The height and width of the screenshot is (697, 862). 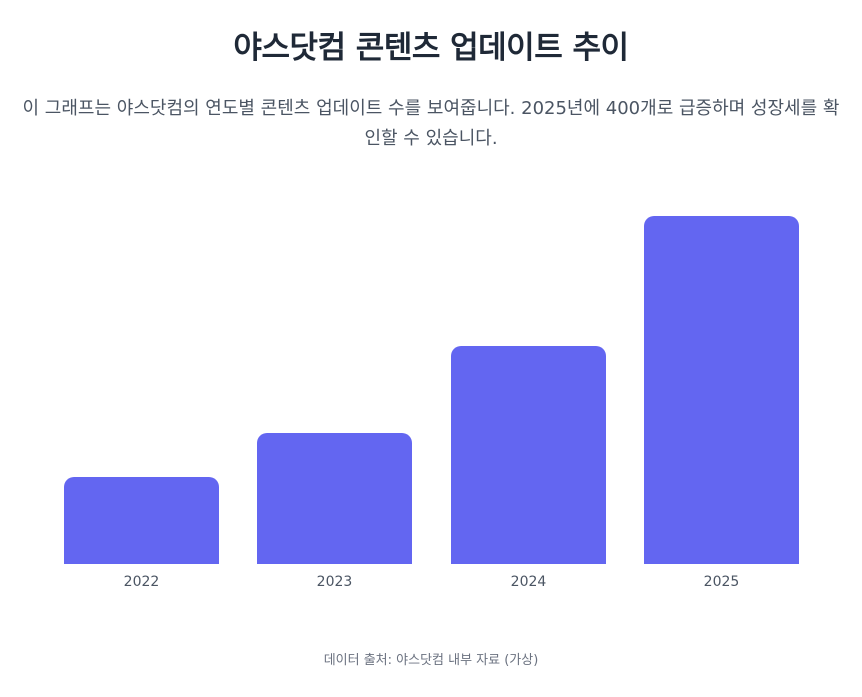 I want to click on x-axis-label: 2022, so click(x=141, y=582).